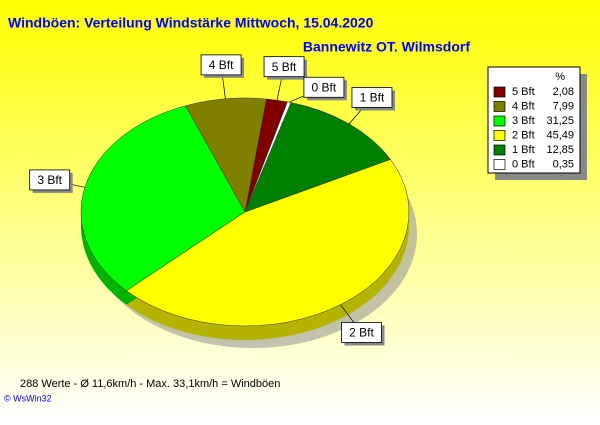 The height and width of the screenshot is (425, 600). I want to click on legend-value: 45,49, so click(560, 135).